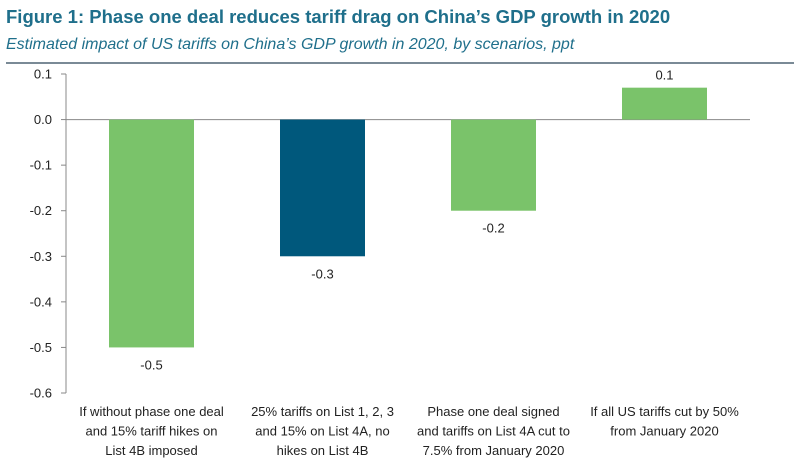 The height and width of the screenshot is (466, 800). Describe the element at coordinates (41, 256) in the screenshot. I see `y-tick-label: -0.3` at that location.